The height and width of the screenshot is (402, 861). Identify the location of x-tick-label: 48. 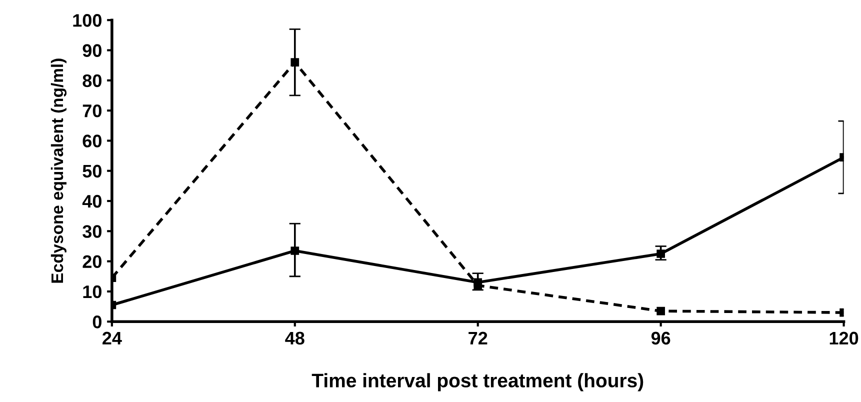
(294, 338).